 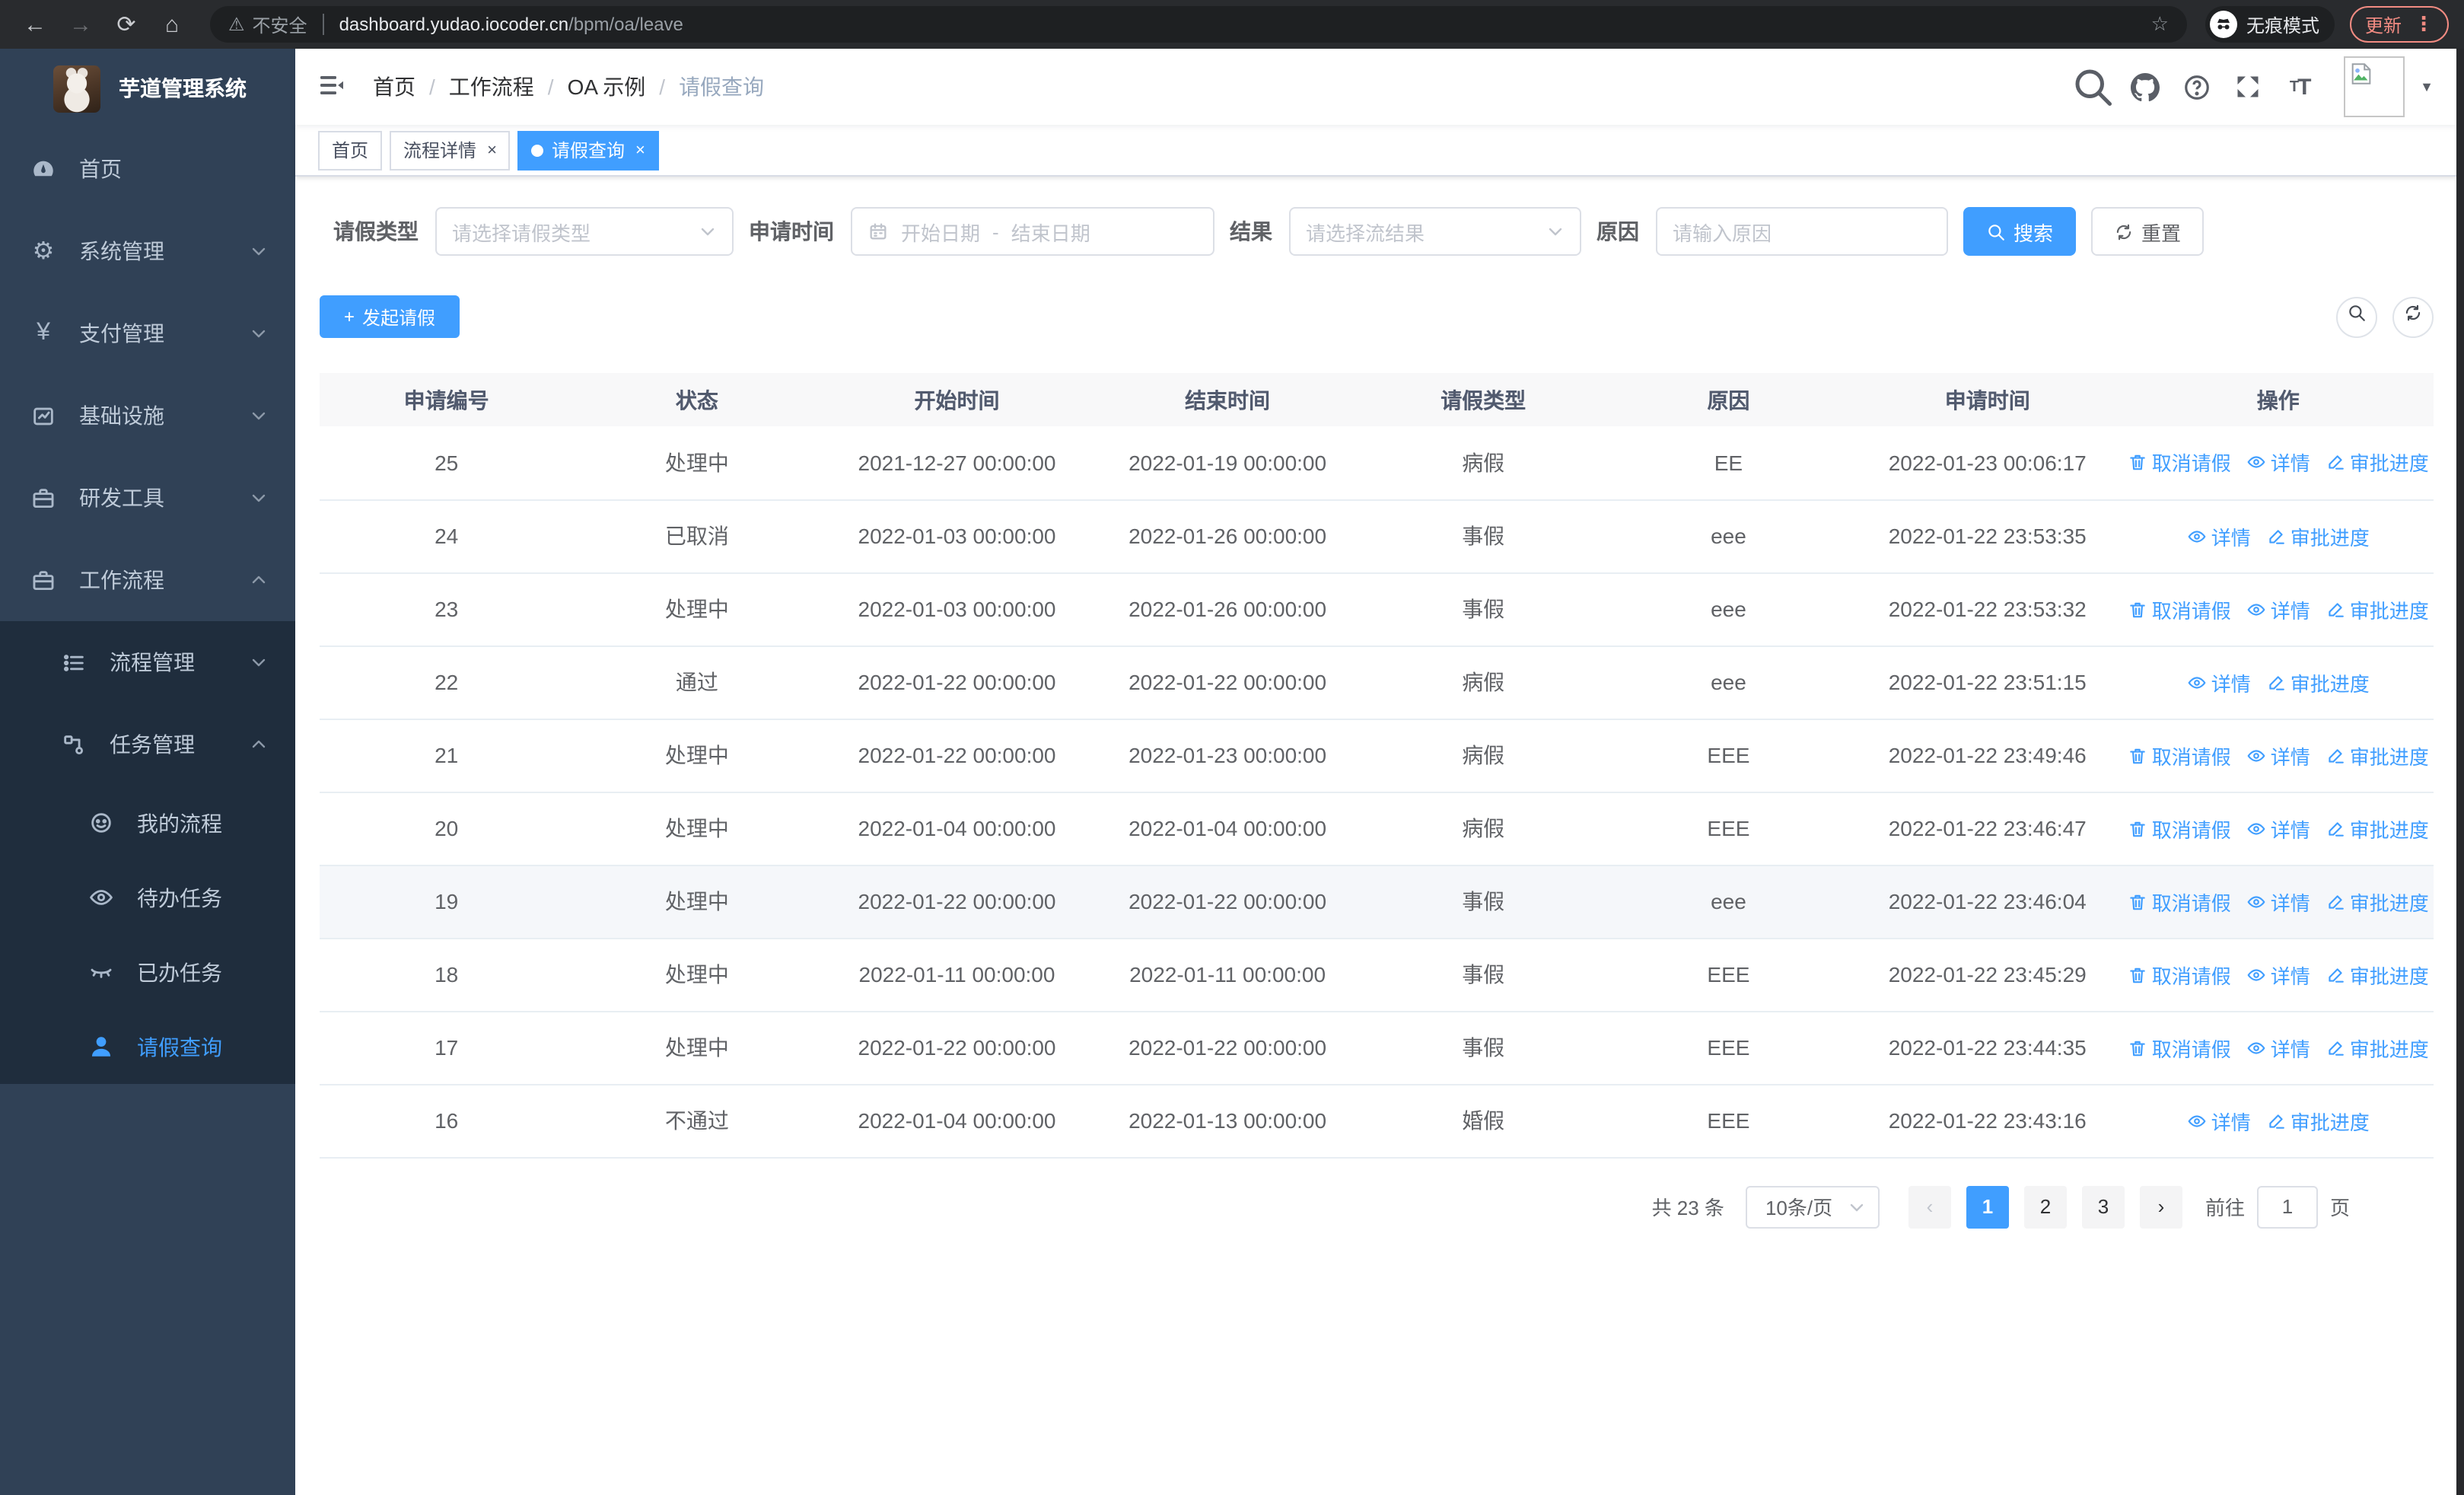 What do you see at coordinates (1435, 231) in the screenshot?
I see `result-select: 请选择流结果` at bounding box center [1435, 231].